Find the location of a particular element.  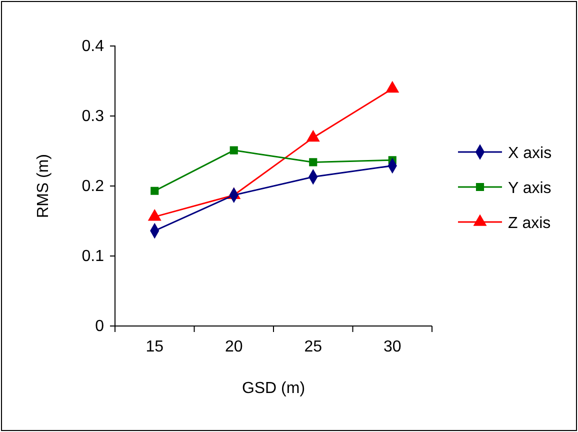

x-tick-label: 15 is located at coordinates (155, 347).